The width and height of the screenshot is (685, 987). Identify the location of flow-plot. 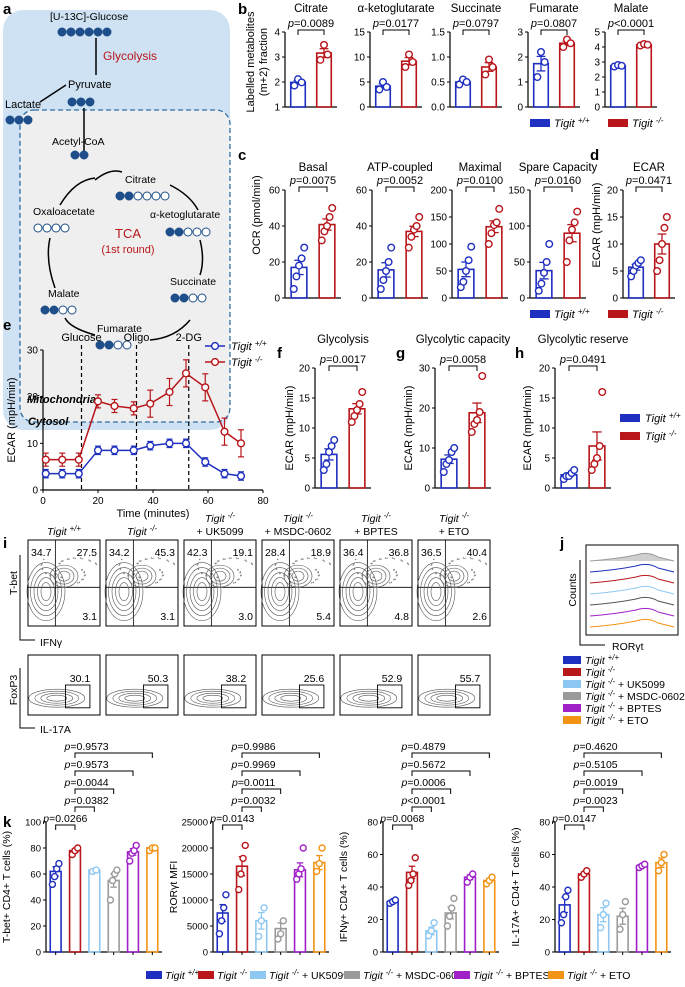
(220, 583).